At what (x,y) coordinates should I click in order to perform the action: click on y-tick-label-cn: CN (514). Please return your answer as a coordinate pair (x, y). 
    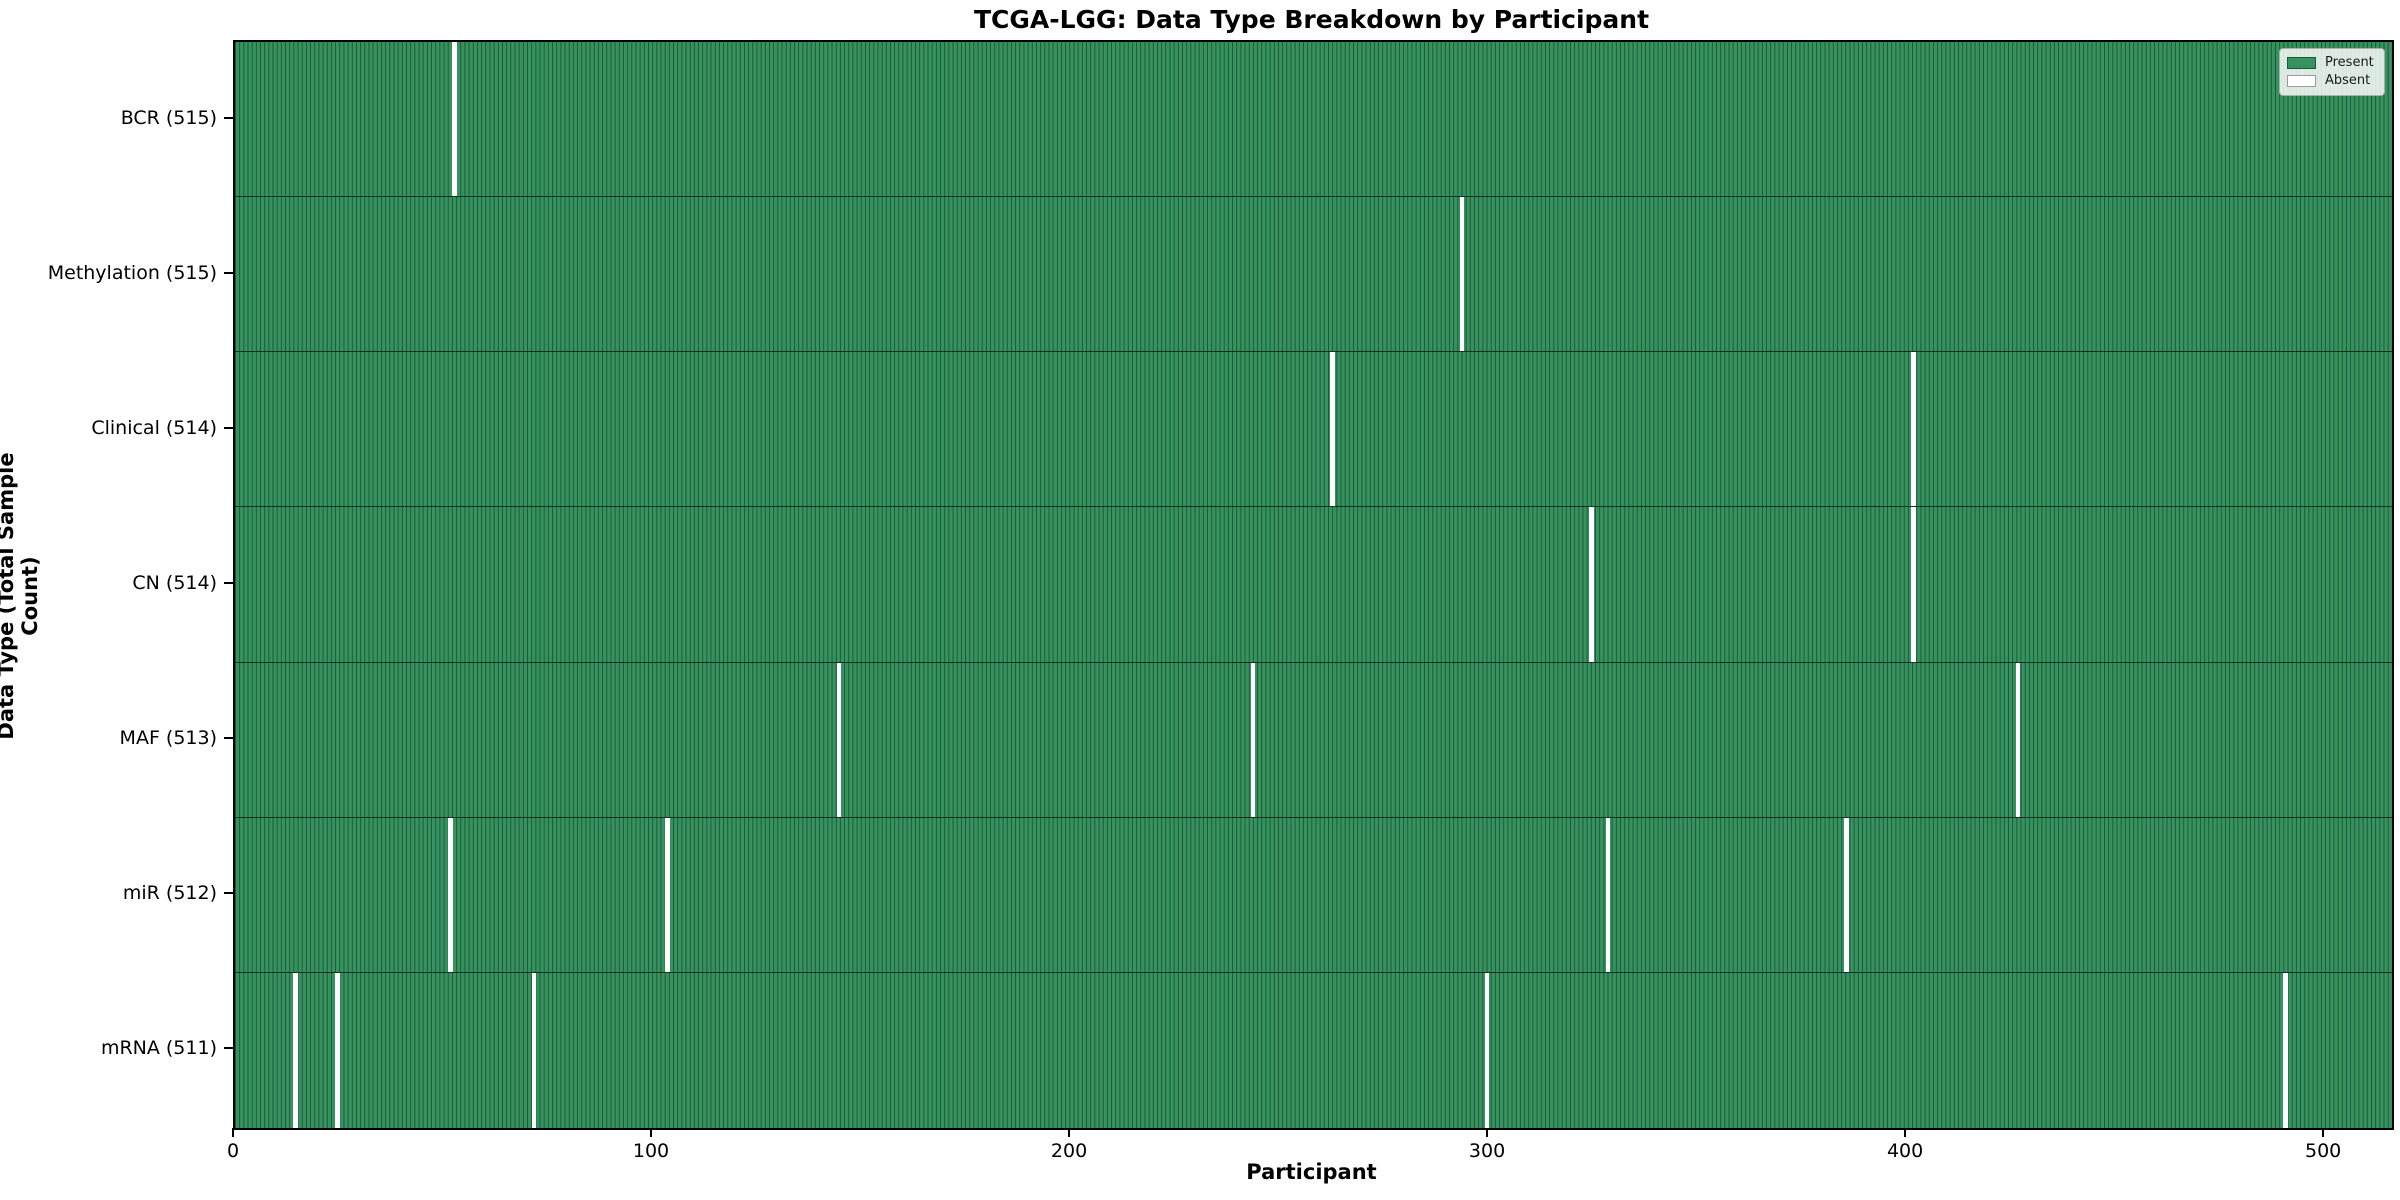
    Looking at the image, I should click on (174, 583).